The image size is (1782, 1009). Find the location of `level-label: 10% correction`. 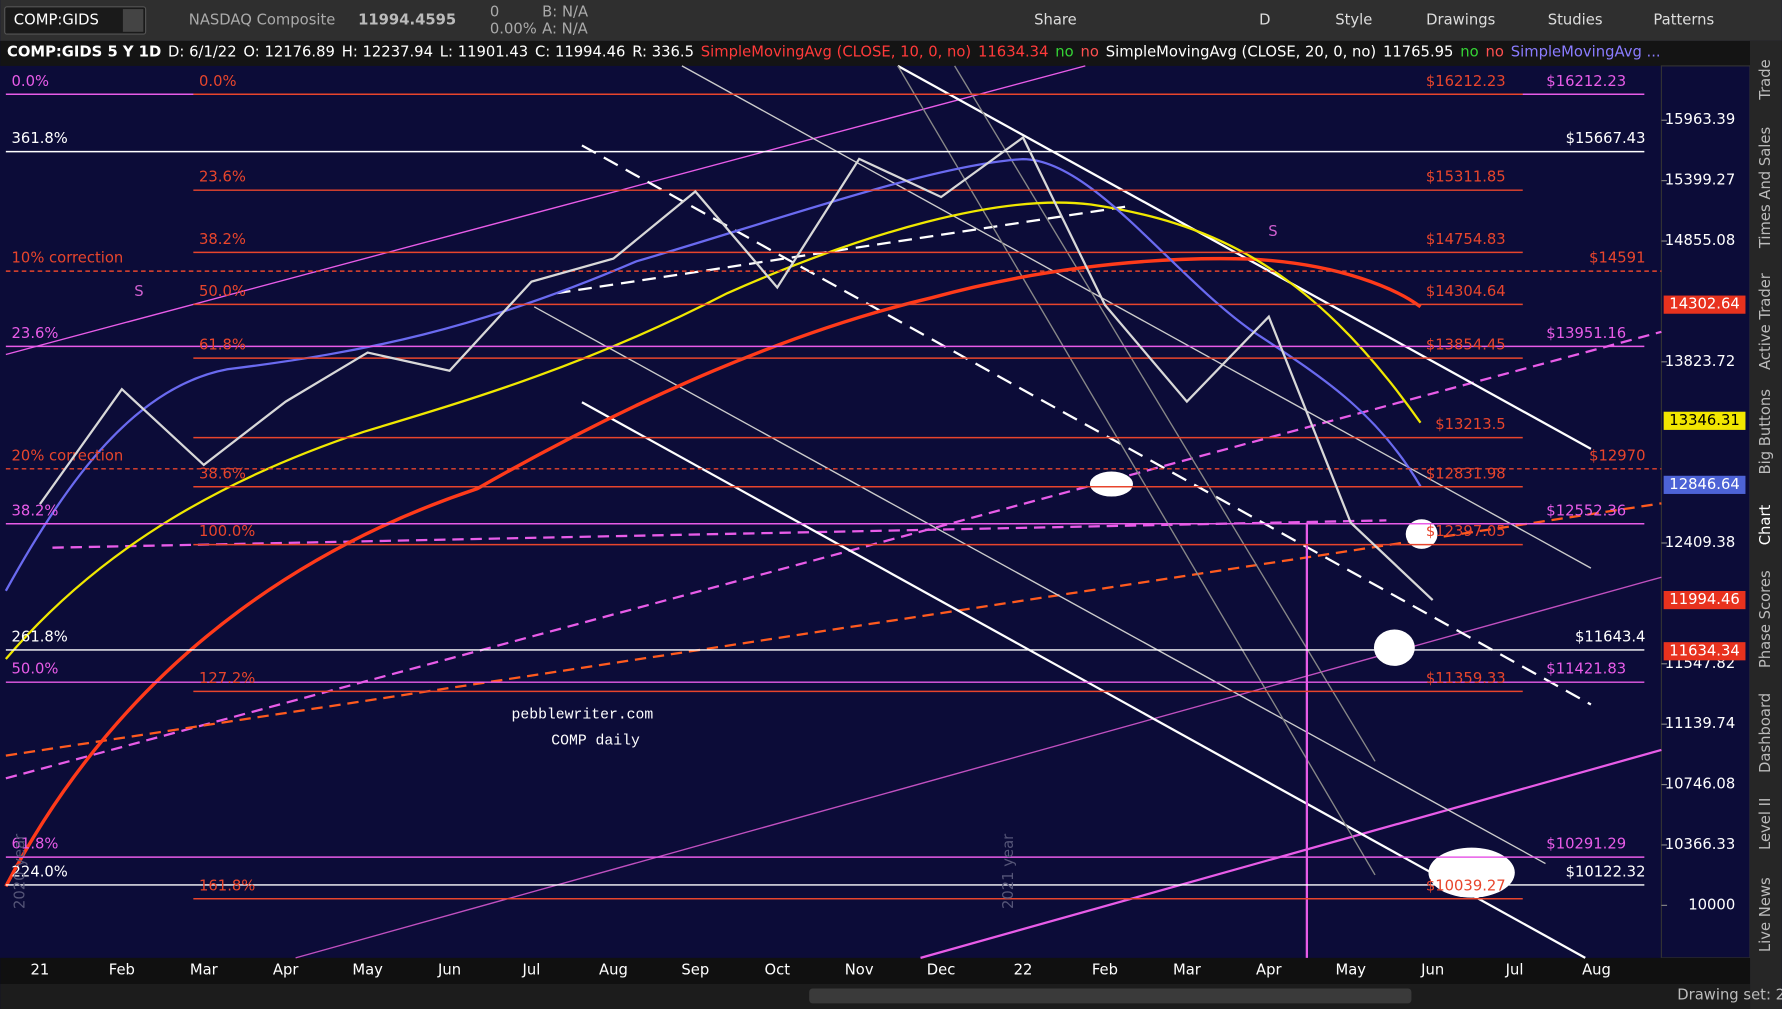

level-label: 10% correction is located at coordinates (68, 258).